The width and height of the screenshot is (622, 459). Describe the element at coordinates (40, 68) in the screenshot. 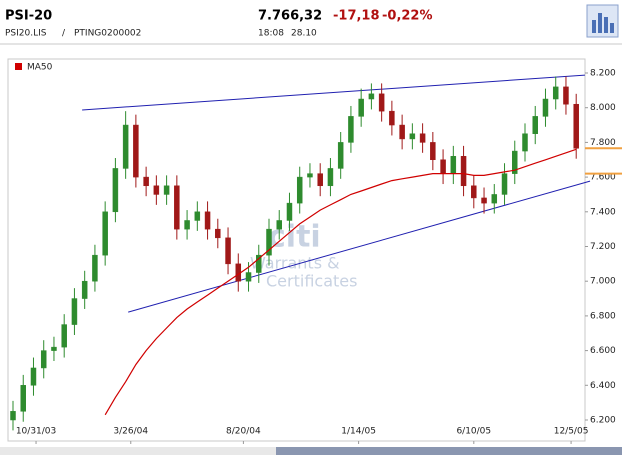

I see `legend-label: MA50` at that location.